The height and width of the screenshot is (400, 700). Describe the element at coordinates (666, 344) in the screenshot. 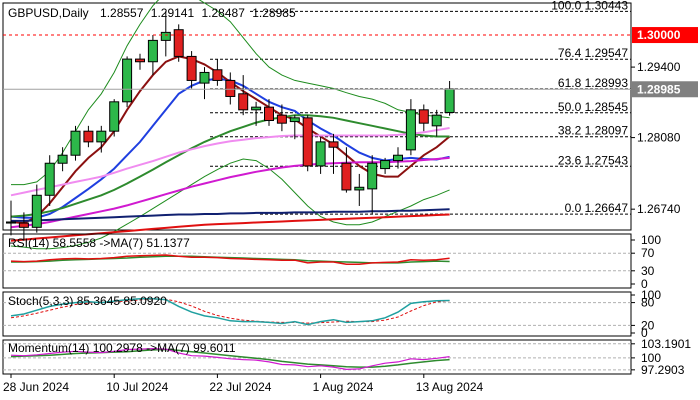

I see `momentum-tick-label-0: 103.1901` at that location.